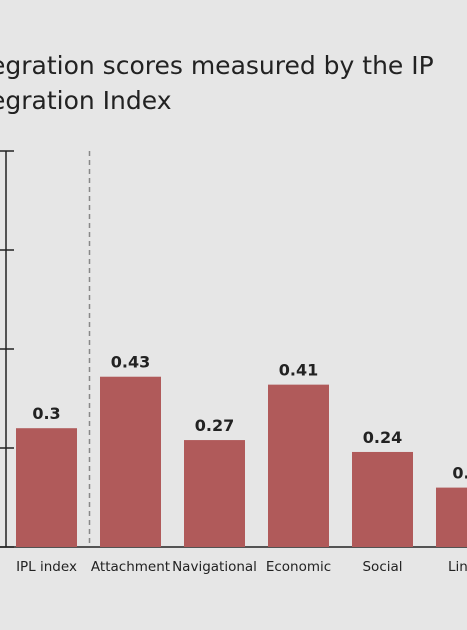  I want to click on value-label-3: 0.41, so click(298, 370).